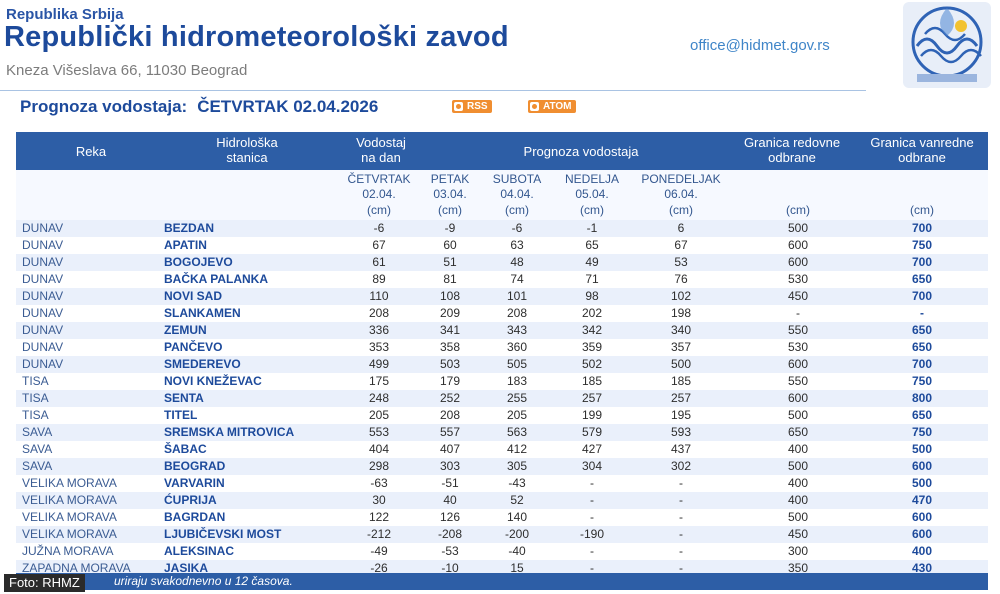 The height and width of the screenshot is (594, 1000). Describe the element at coordinates (185, 245) in the screenshot. I see `station-link: APATIN` at that location.